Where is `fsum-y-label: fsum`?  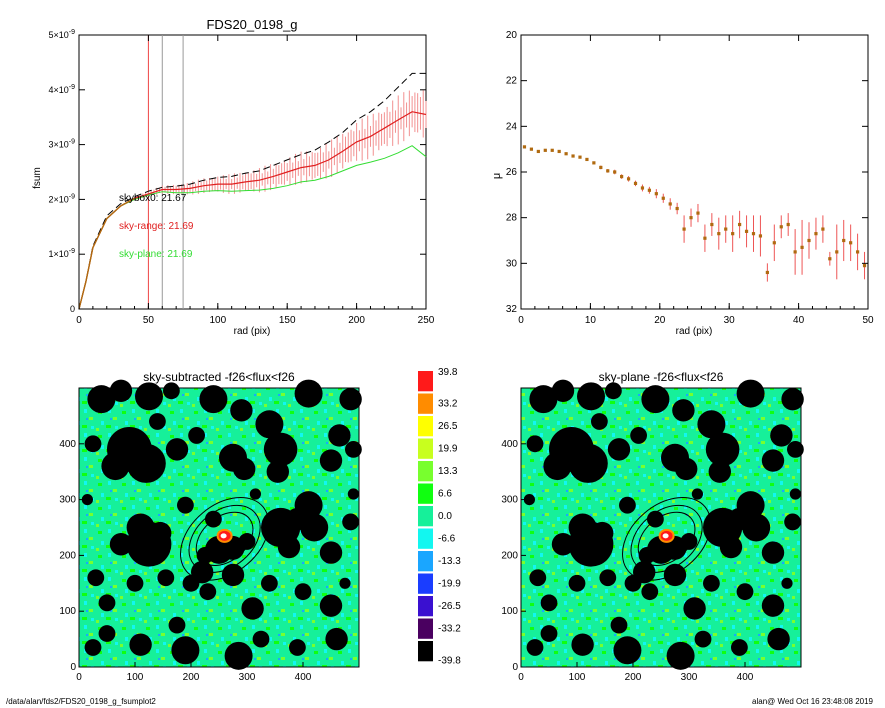 fsum-y-label: fsum is located at coordinates (37, 178).